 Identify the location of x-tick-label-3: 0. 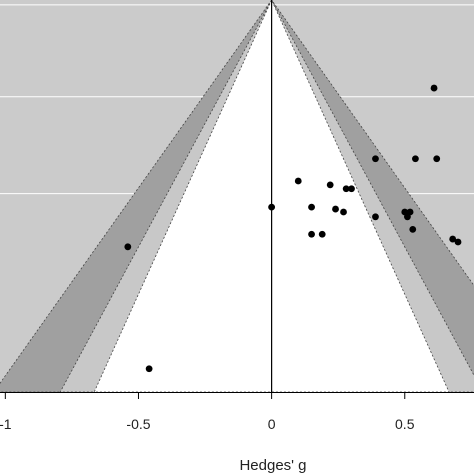
(272, 424).